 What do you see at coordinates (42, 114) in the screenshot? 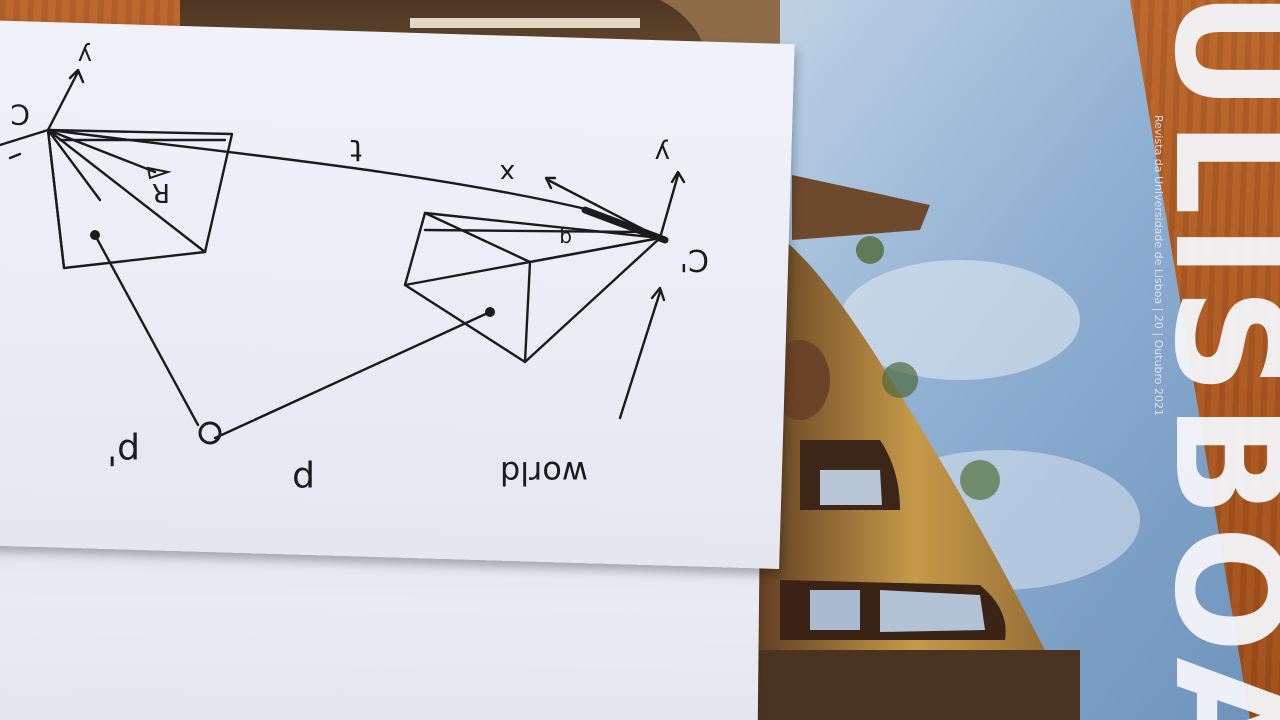
I see `left-camera-axis` at bounding box center [42, 114].